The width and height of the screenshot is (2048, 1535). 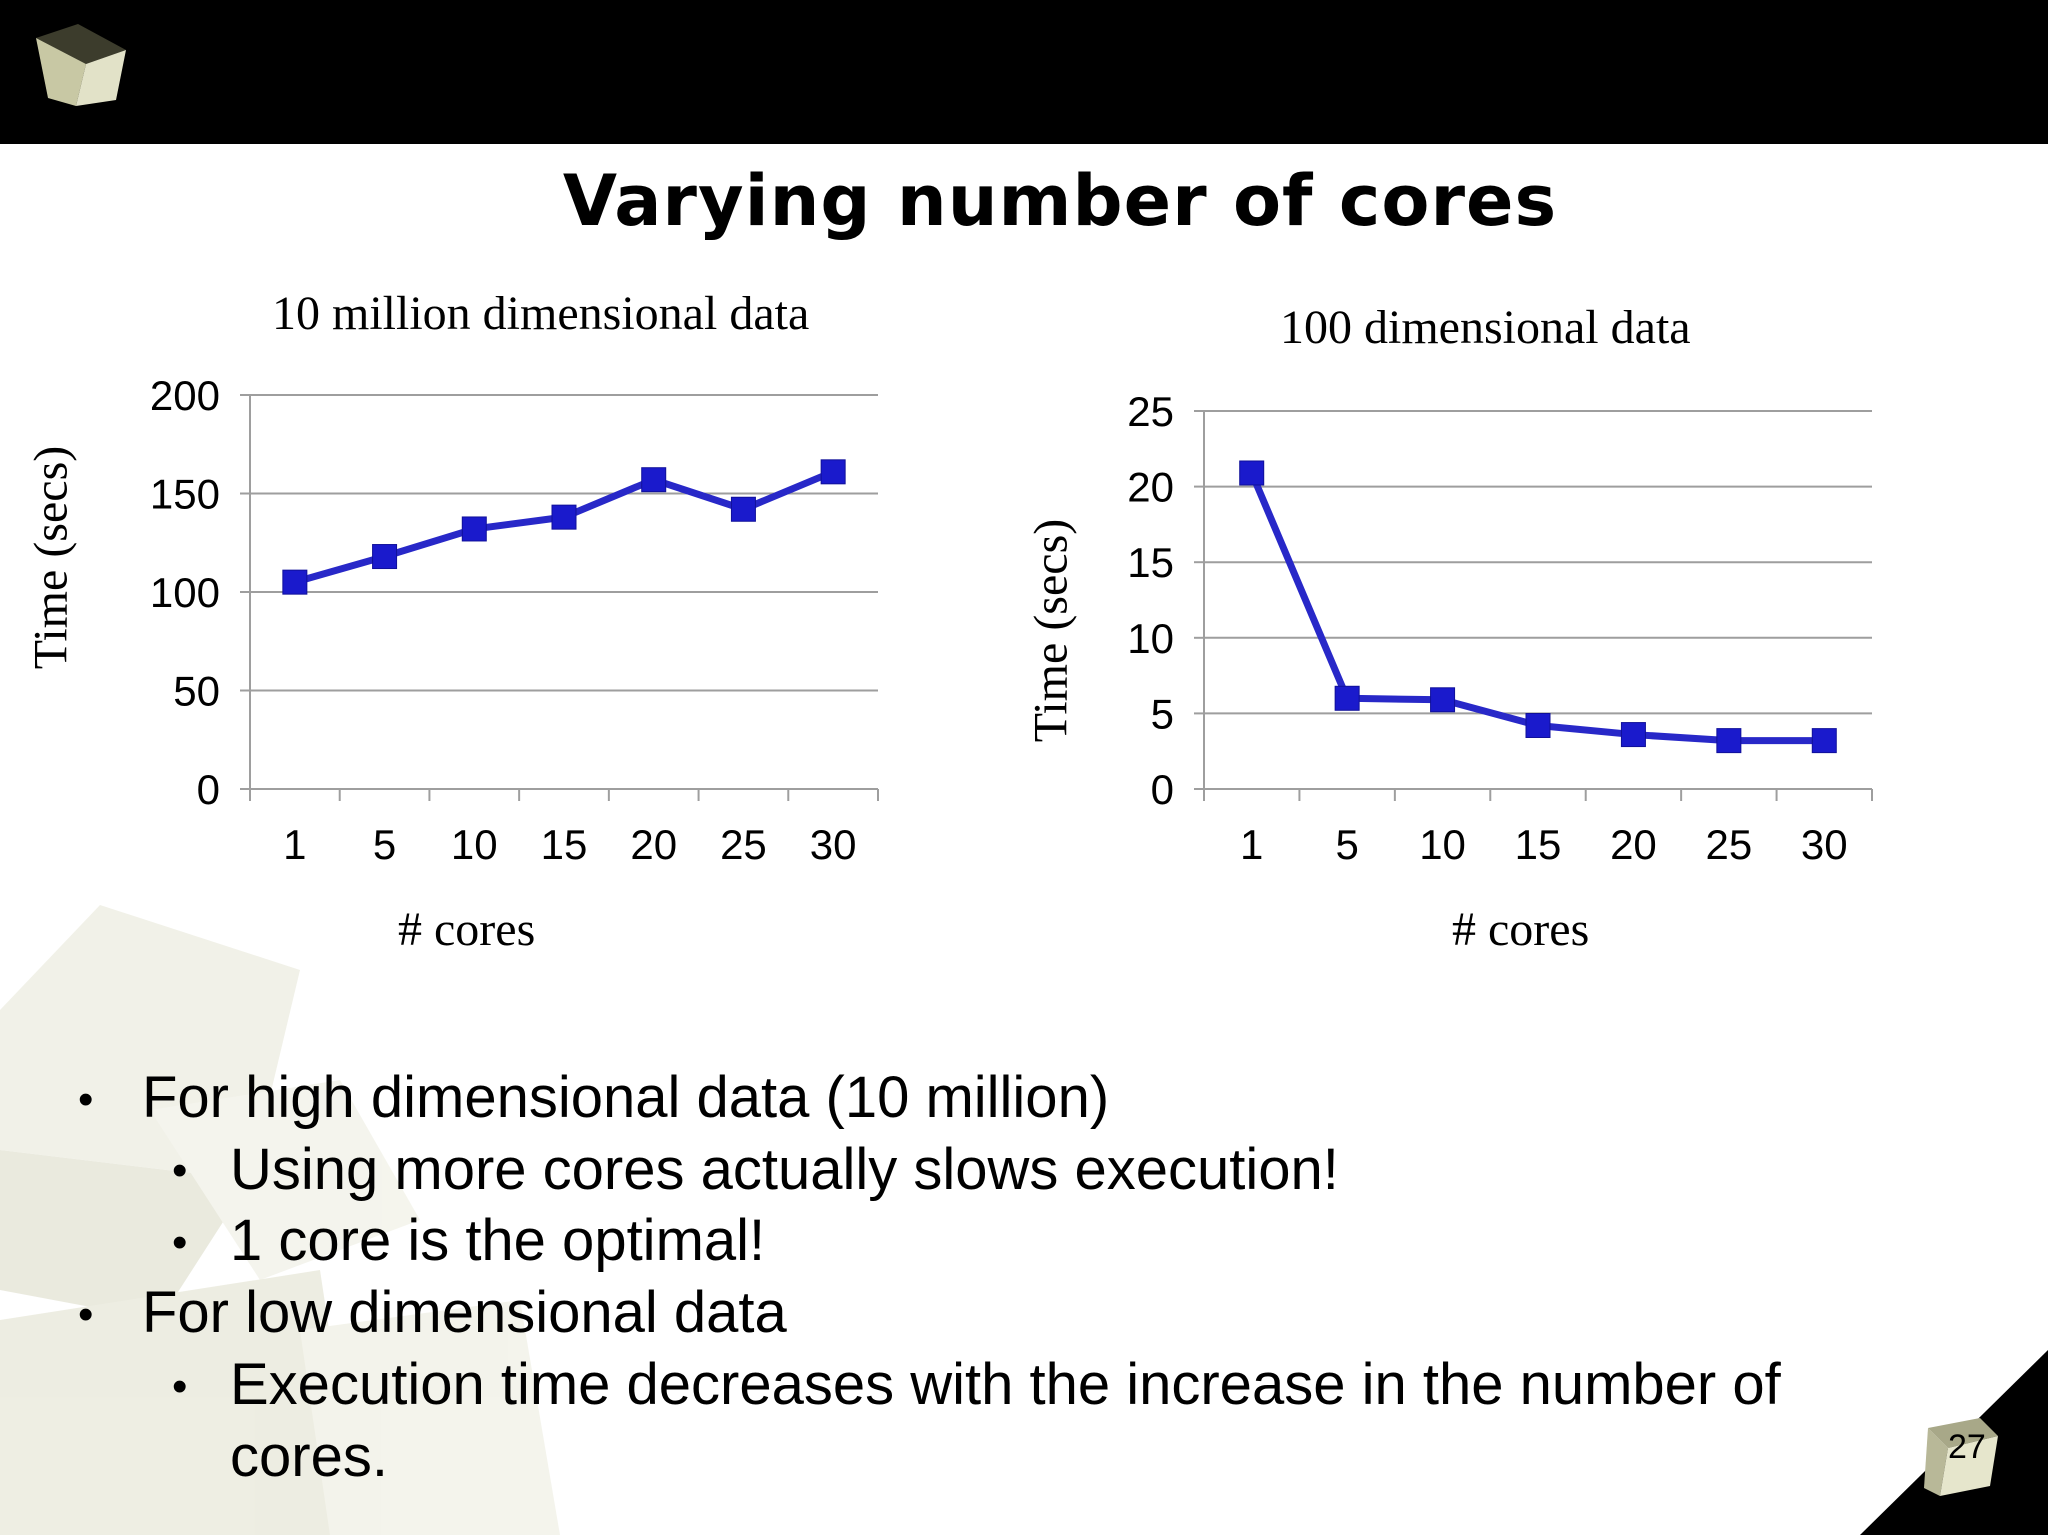 I want to click on header-bar, so click(x=1024, y=72).